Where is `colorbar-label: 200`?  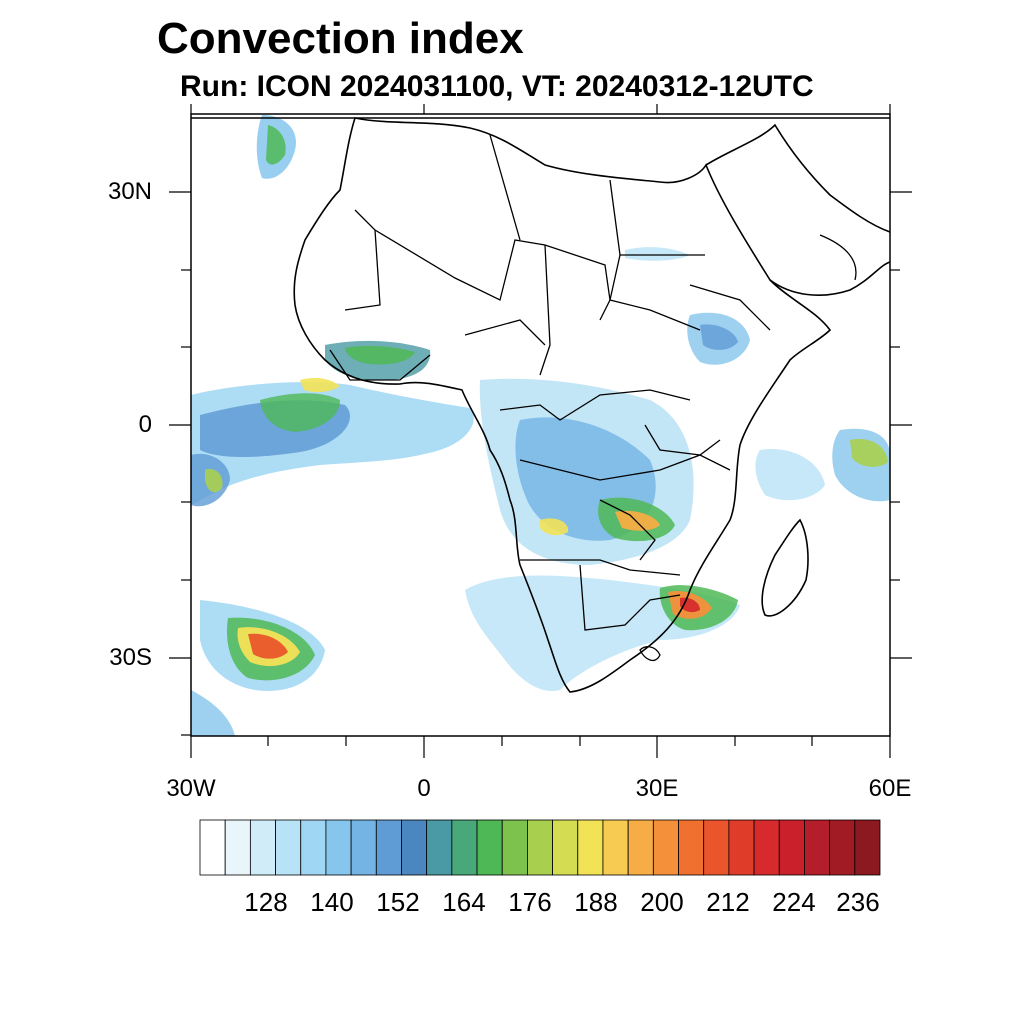
colorbar-label: 200 is located at coordinates (662, 902).